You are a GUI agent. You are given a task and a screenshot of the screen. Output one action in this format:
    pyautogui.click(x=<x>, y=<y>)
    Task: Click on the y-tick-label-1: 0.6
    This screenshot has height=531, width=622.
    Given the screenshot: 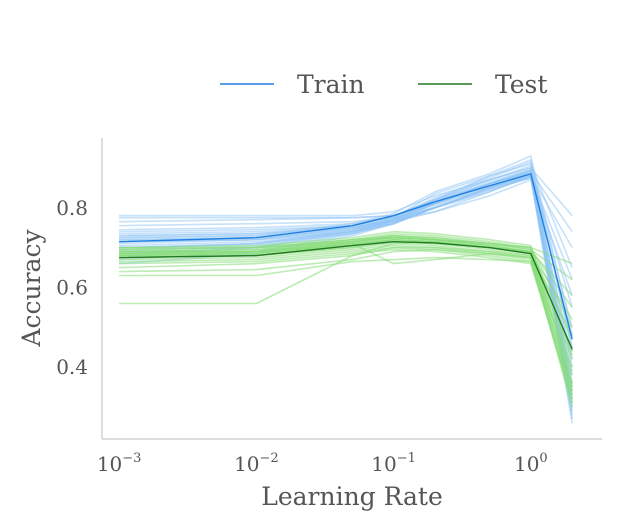 What is the action you would take?
    pyautogui.click(x=72, y=288)
    